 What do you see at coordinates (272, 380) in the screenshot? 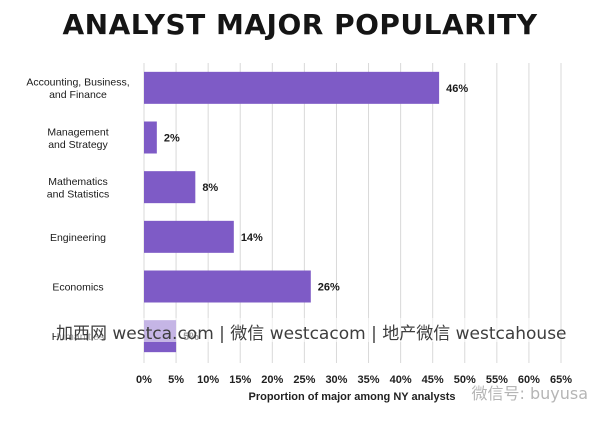
I see `x-tick-label: 20%` at bounding box center [272, 380].